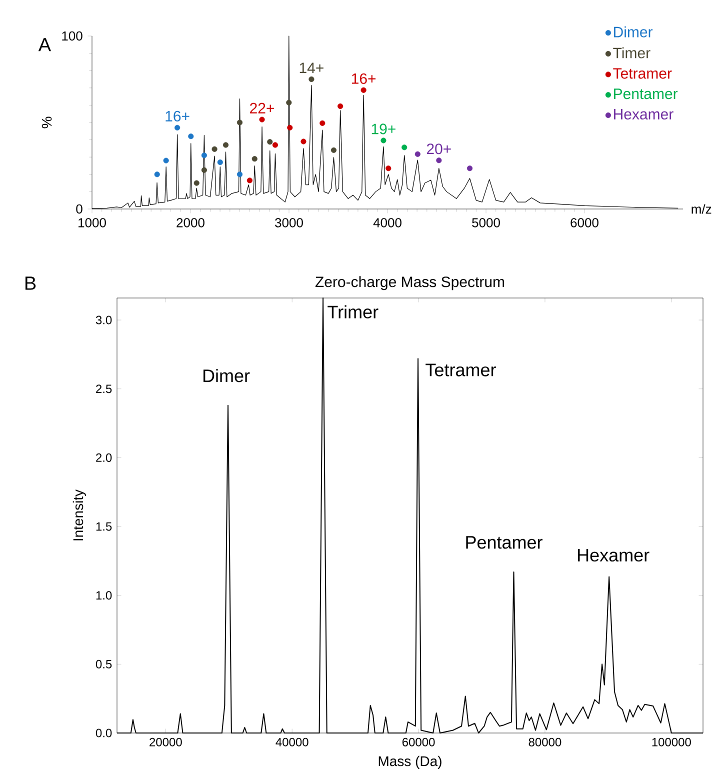 The image size is (715, 780). Describe the element at coordinates (504, 542) in the screenshot. I see `annotation: Pentamer` at that location.